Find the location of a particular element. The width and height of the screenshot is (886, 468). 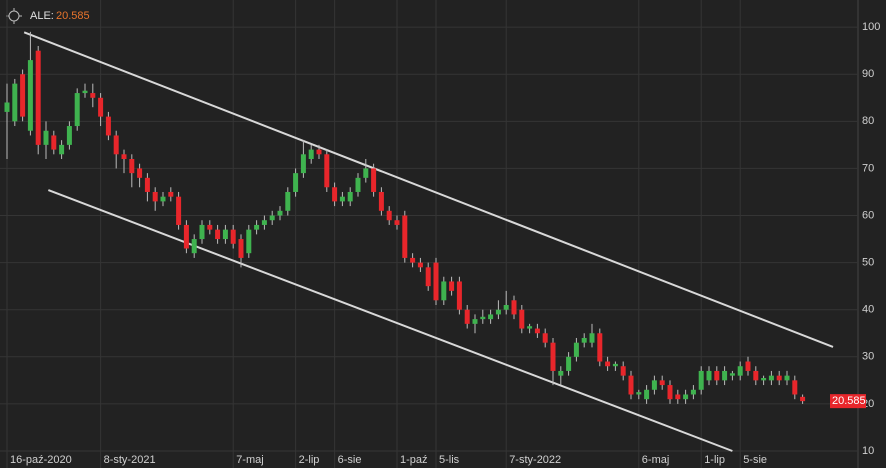

toolbar-icon is located at coordinates (14, 16).